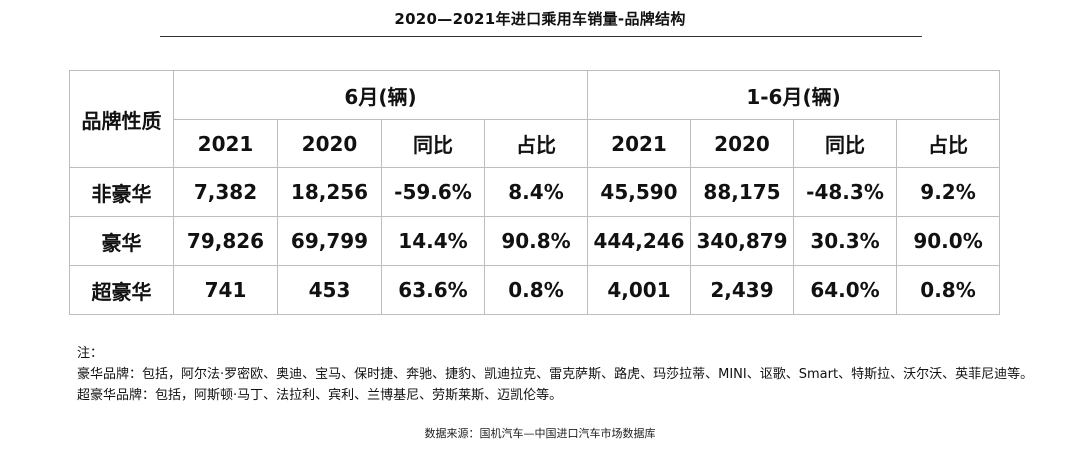 This screenshot has height=475, width=1080. What do you see at coordinates (639, 290) in the screenshot?
I see `table-cell: 4,001` at bounding box center [639, 290].